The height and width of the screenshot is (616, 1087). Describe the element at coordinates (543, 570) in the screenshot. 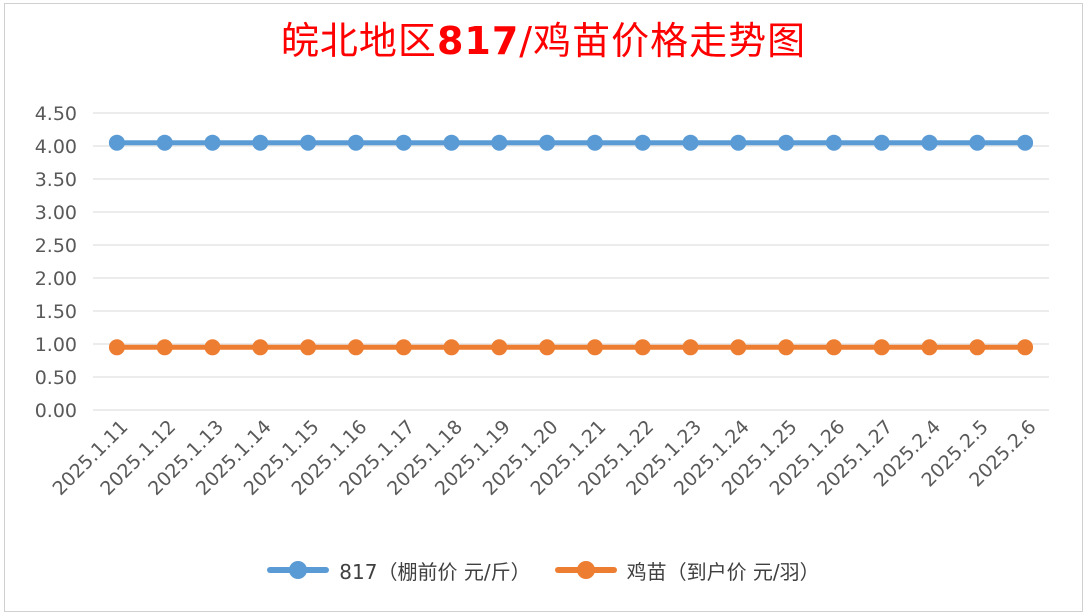

I see `legend: 817（棚前价 元/斤） 鸡苗（到户价 元/羽）` at that location.